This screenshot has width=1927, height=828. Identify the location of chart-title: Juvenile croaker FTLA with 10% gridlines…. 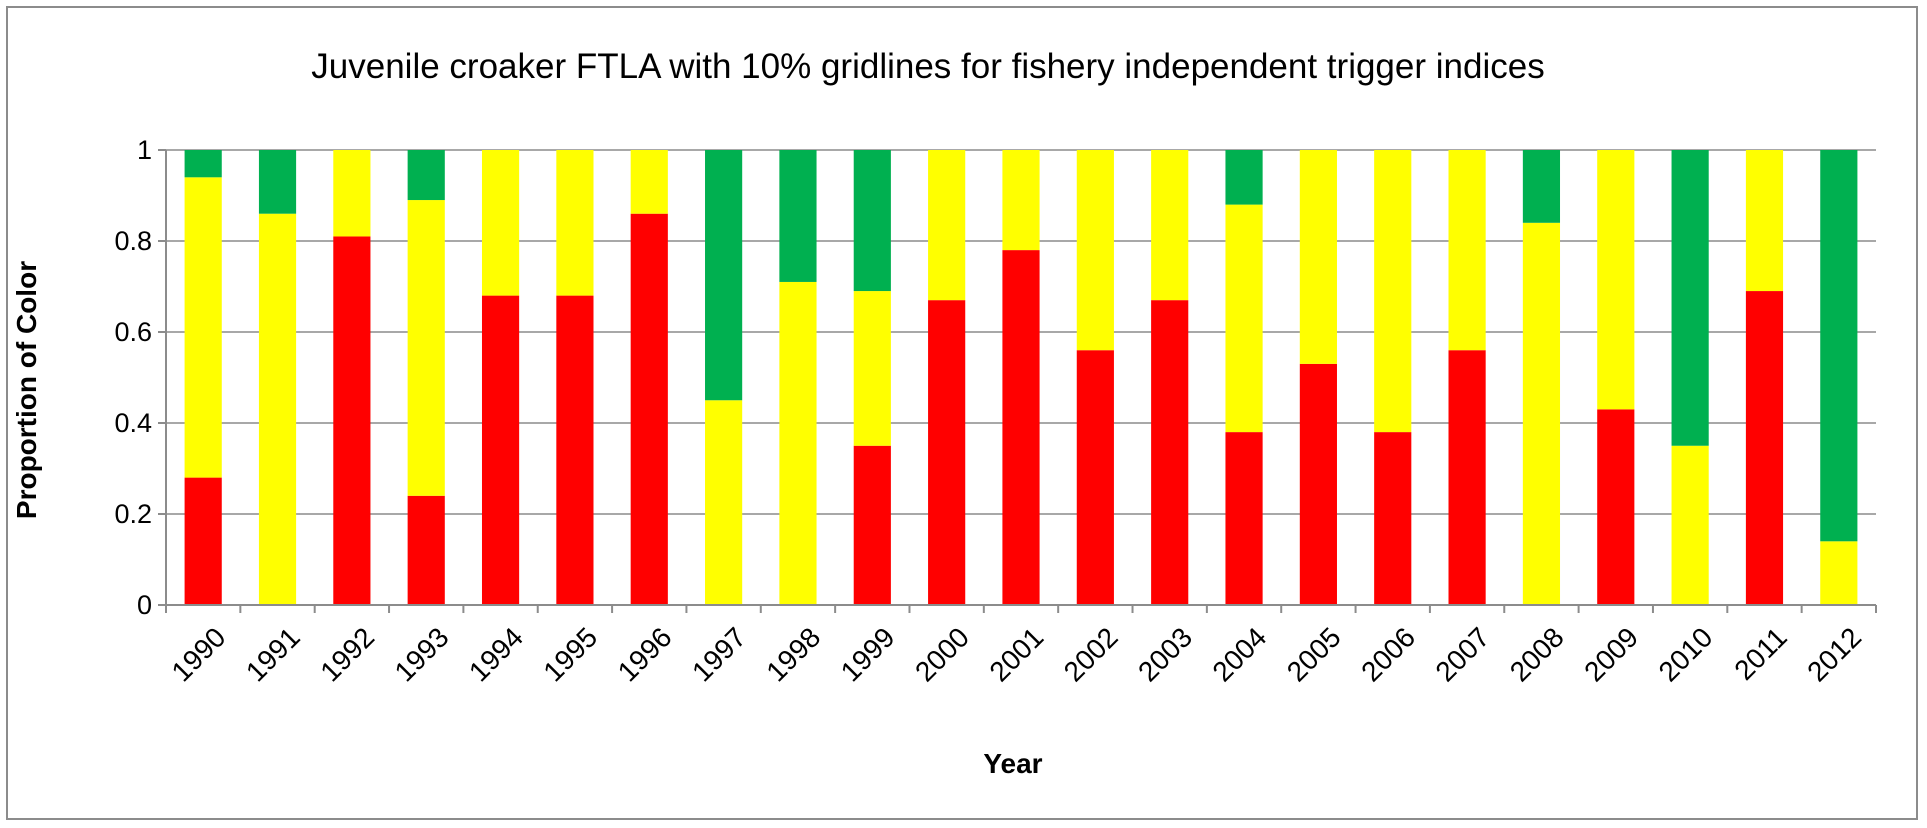
(927, 66).